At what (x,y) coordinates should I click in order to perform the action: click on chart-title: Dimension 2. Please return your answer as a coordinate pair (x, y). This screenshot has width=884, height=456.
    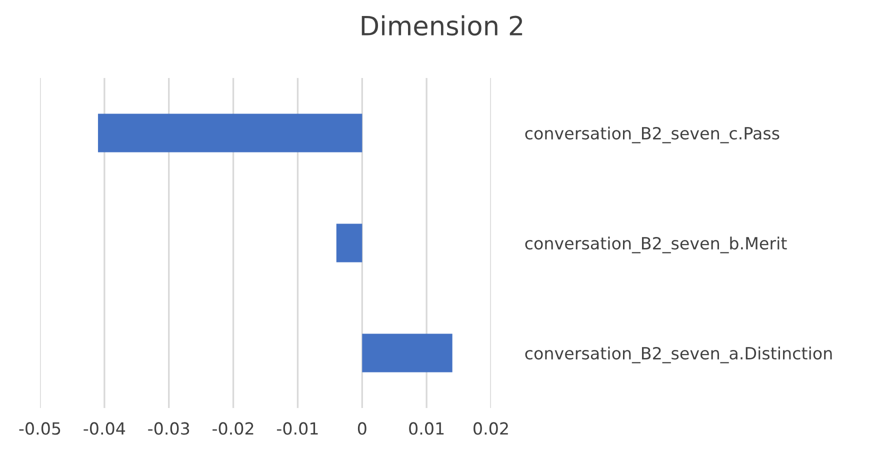
    Looking at the image, I should click on (442, 25).